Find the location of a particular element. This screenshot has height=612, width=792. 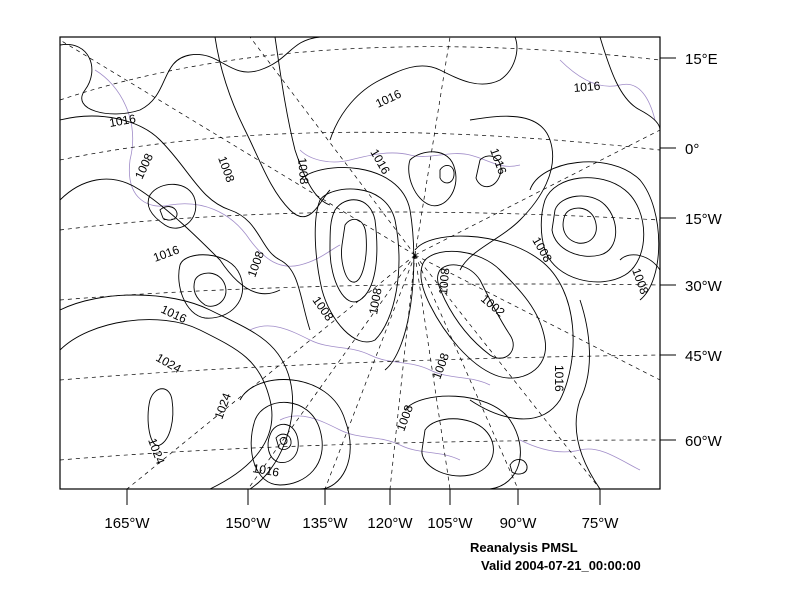

right-axis: 15°E 0° 15°W 30°W 45°W 60°W is located at coordinates (691, 250).